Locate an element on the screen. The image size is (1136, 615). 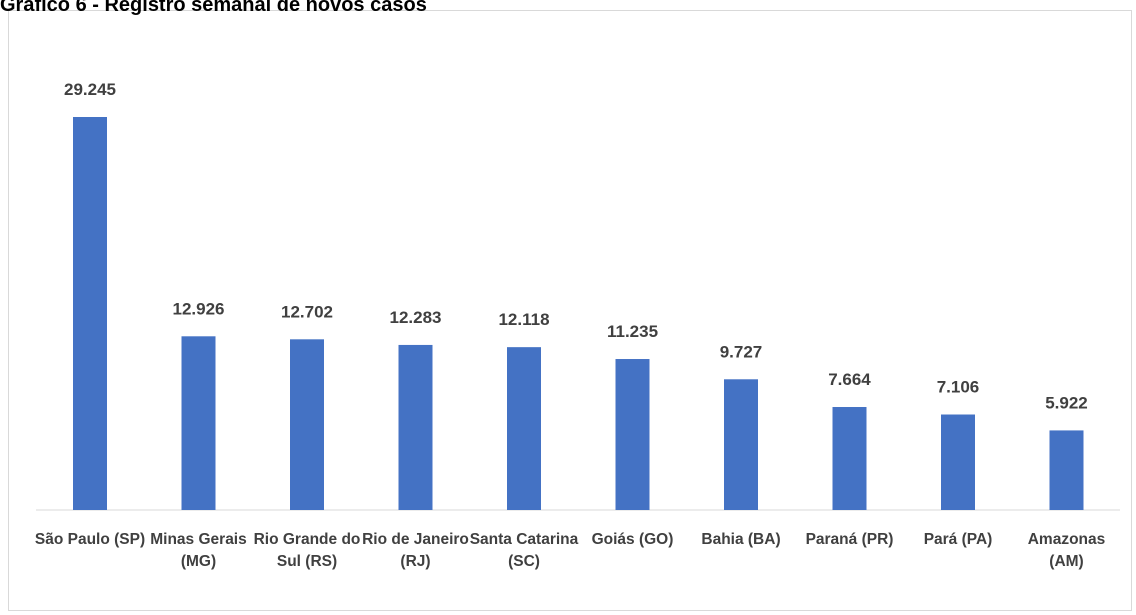
value-label: 5.922 is located at coordinates (1066, 402).